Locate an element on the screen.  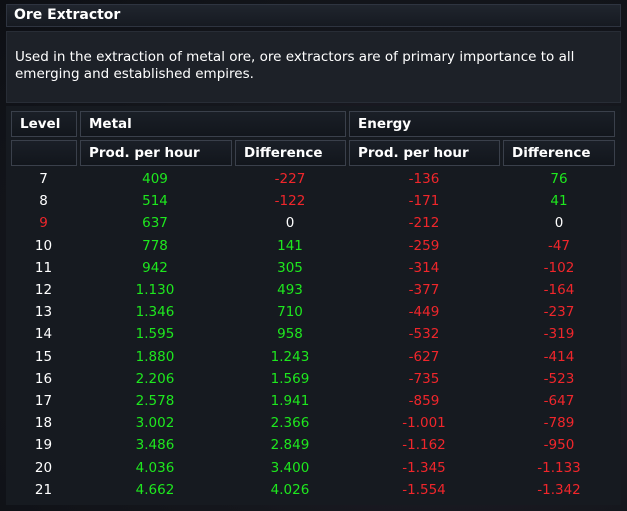
cell-metal-diff: 305 is located at coordinates (290, 267).